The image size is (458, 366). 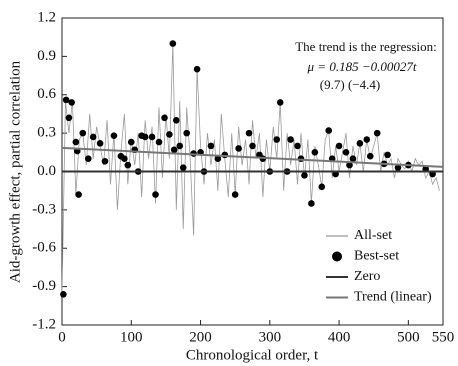 I want to click on x-tick-label: 550, so click(x=443, y=337).